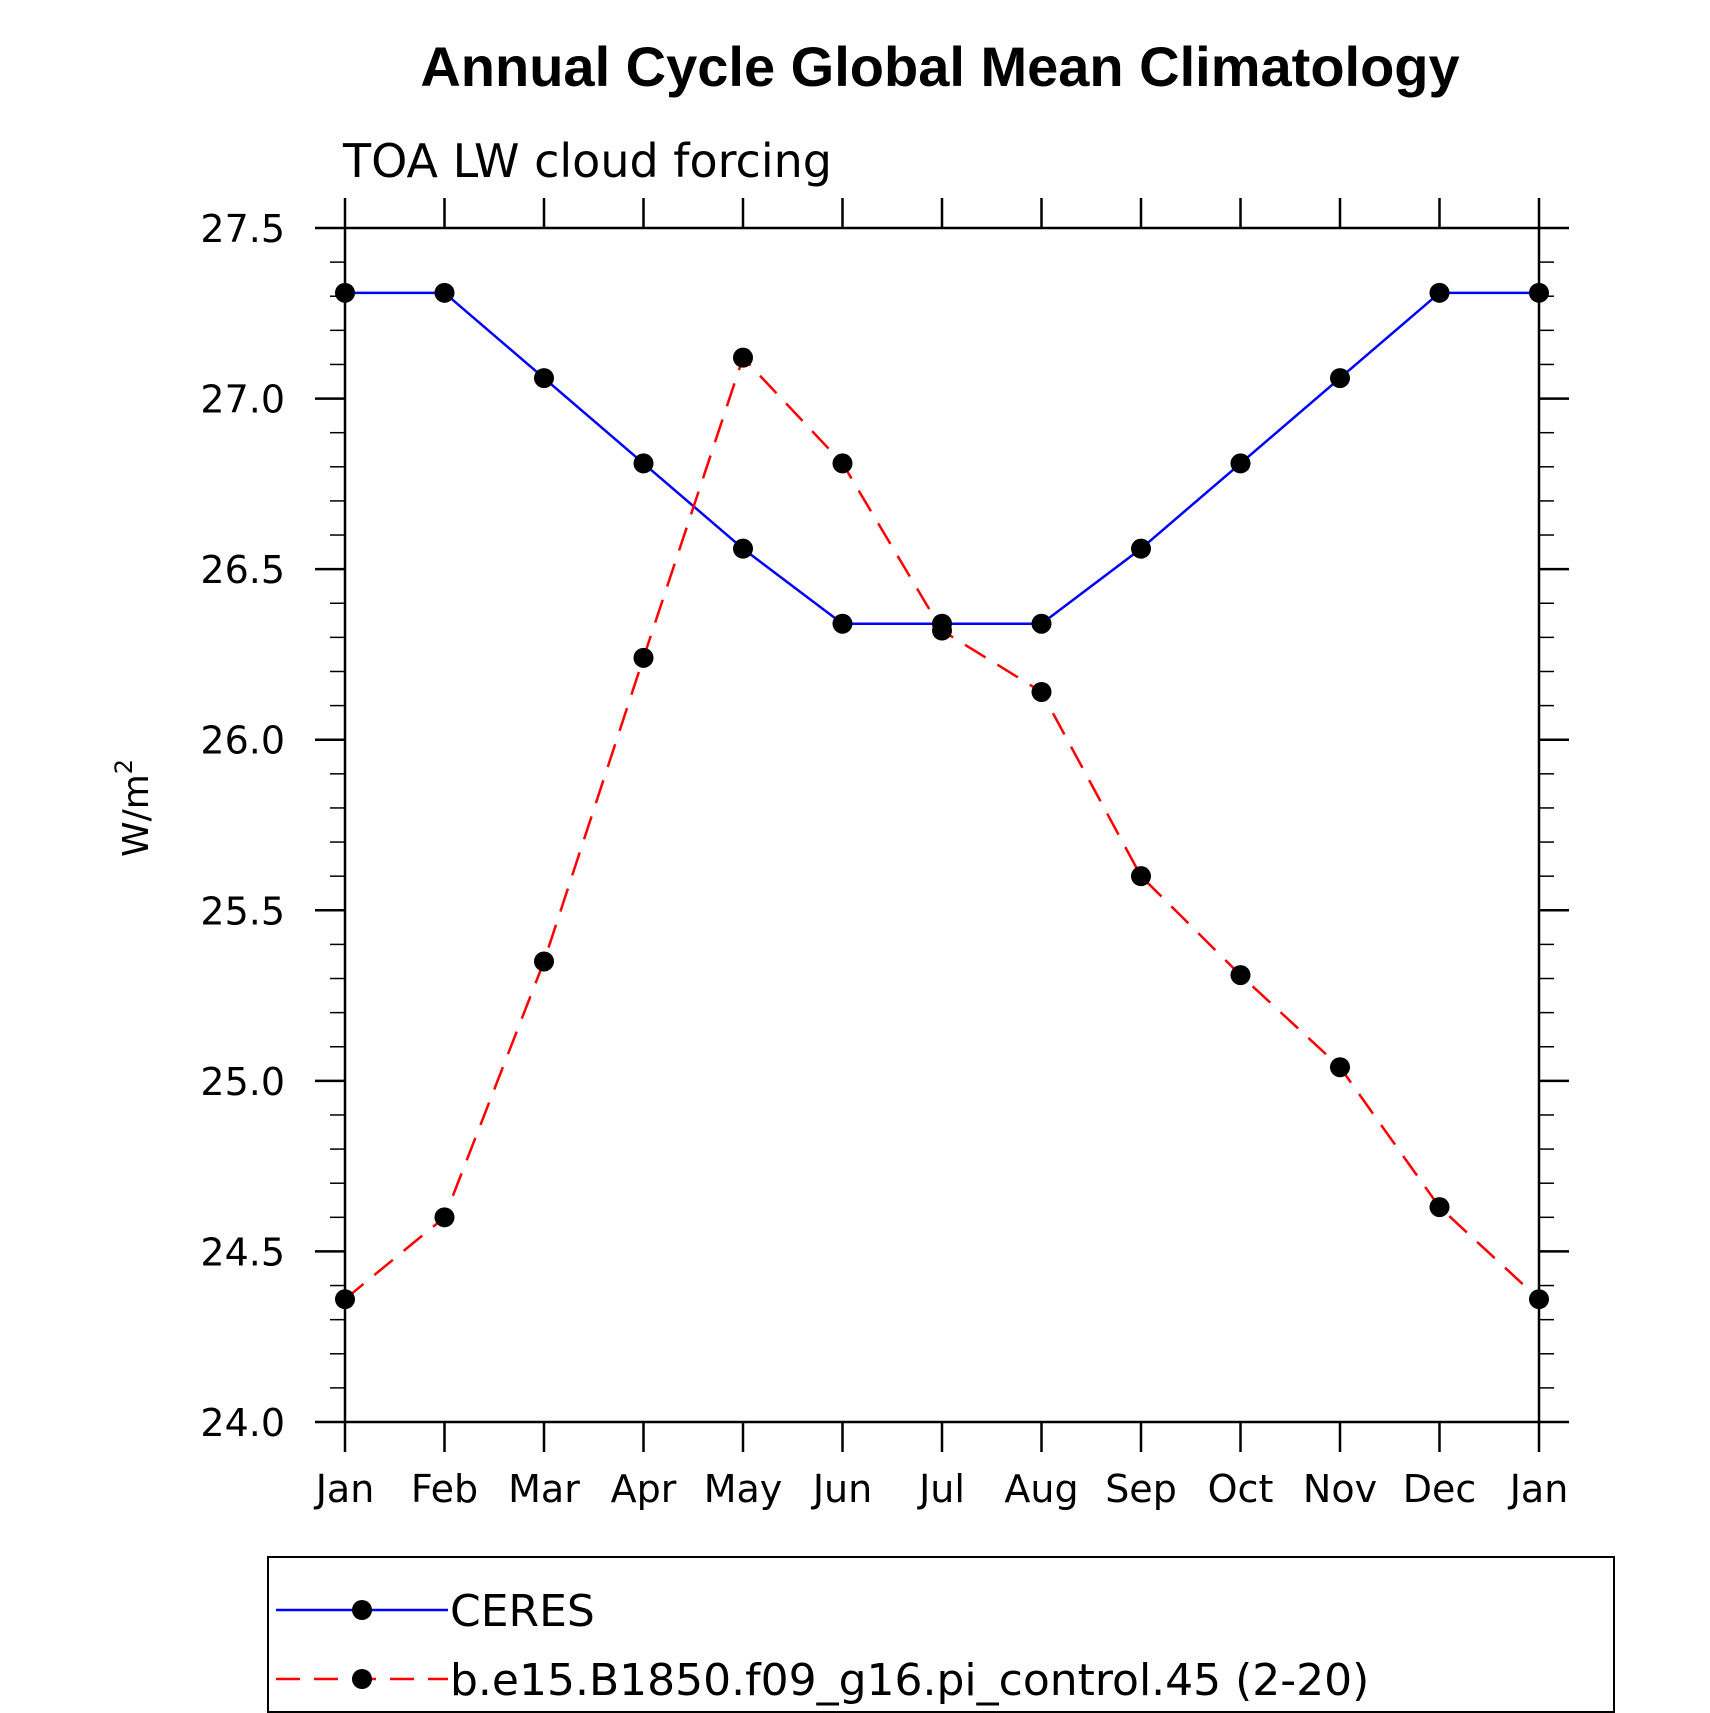  What do you see at coordinates (522, 1611) in the screenshot?
I see `legend-label-0: CERES` at bounding box center [522, 1611].